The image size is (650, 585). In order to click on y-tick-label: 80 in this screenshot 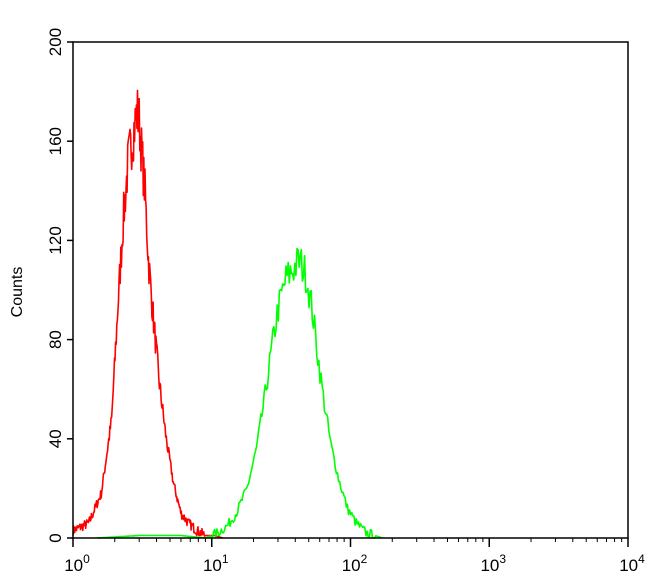, I will do `click(55, 339)`.